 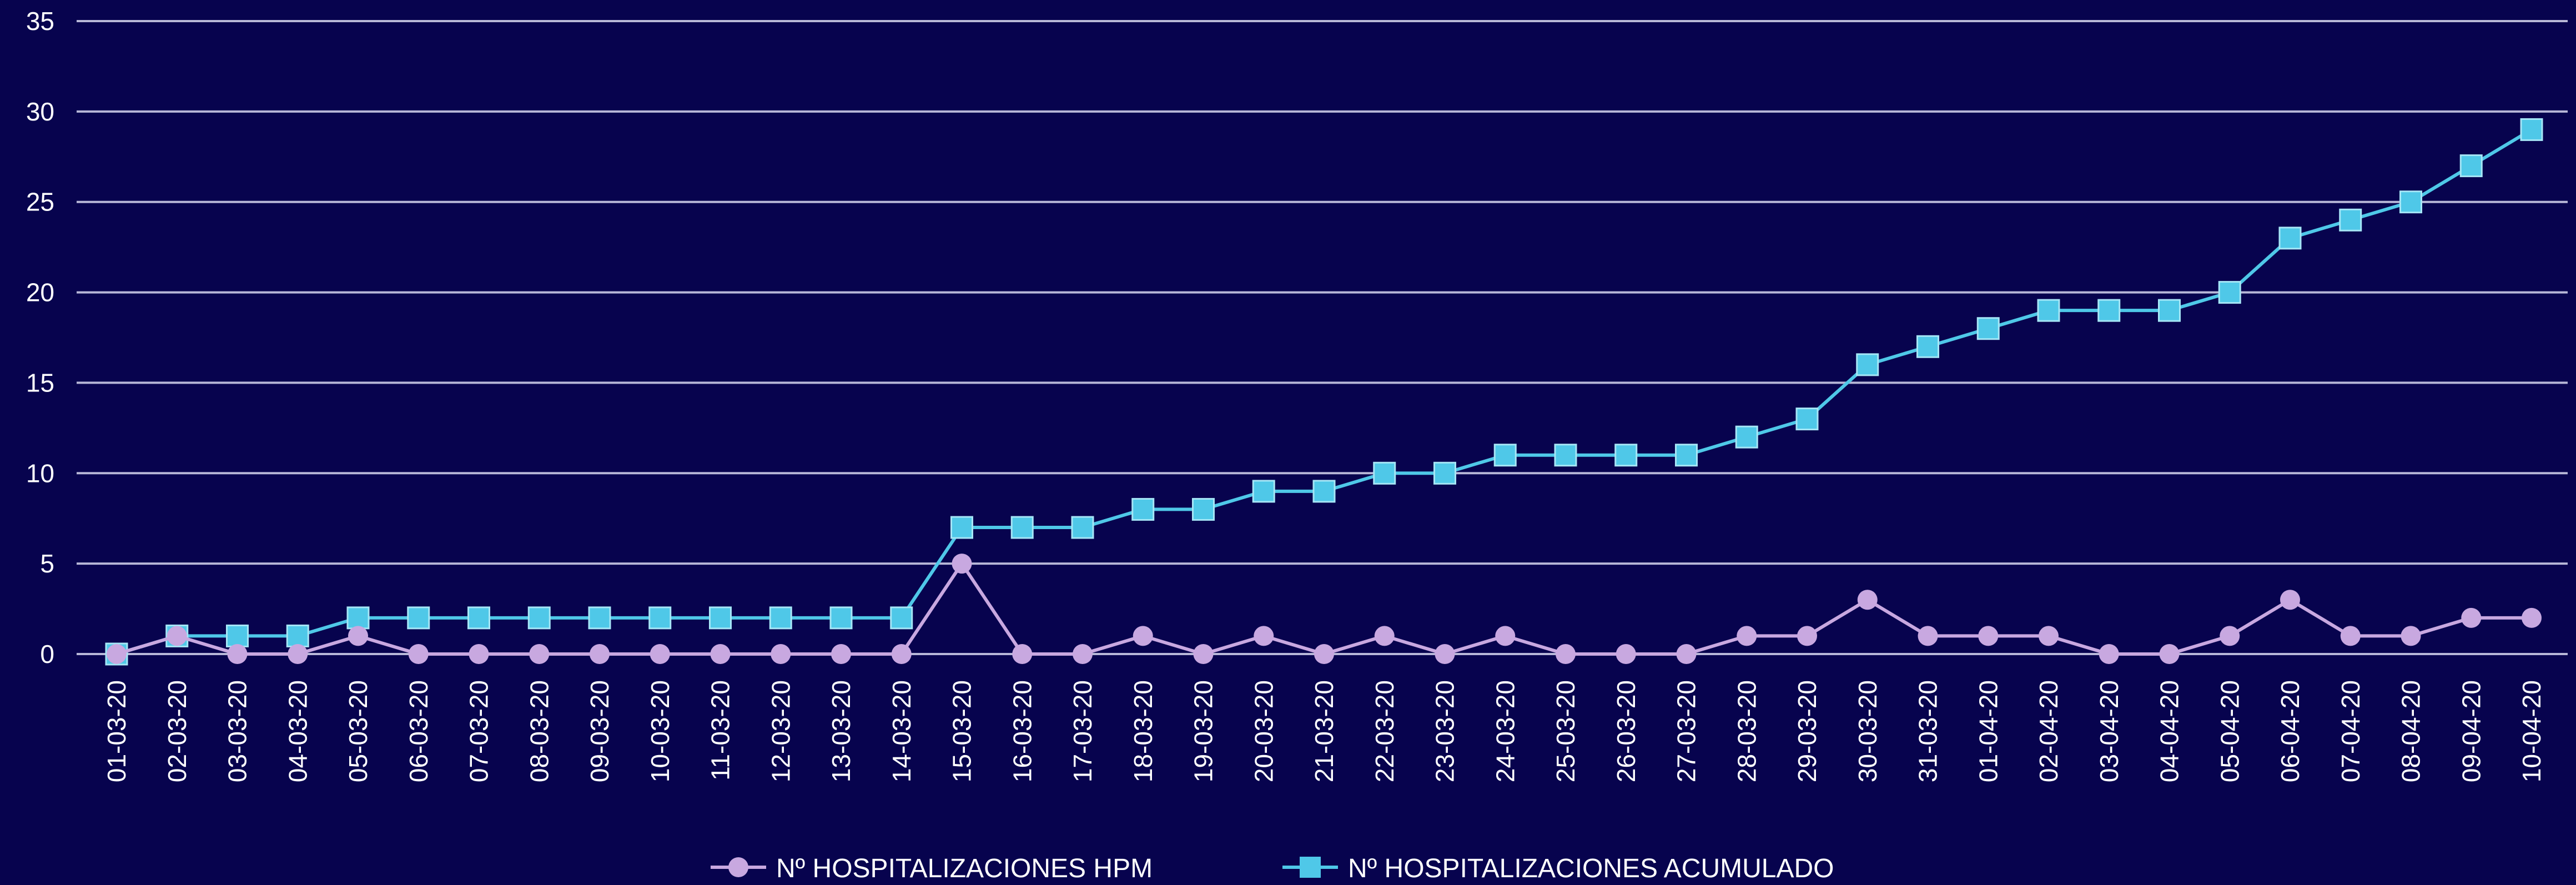 What do you see at coordinates (1144, 731) in the screenshot?
I see `x-tick-label: 18-03-20` at bounding box center [1144, 731].